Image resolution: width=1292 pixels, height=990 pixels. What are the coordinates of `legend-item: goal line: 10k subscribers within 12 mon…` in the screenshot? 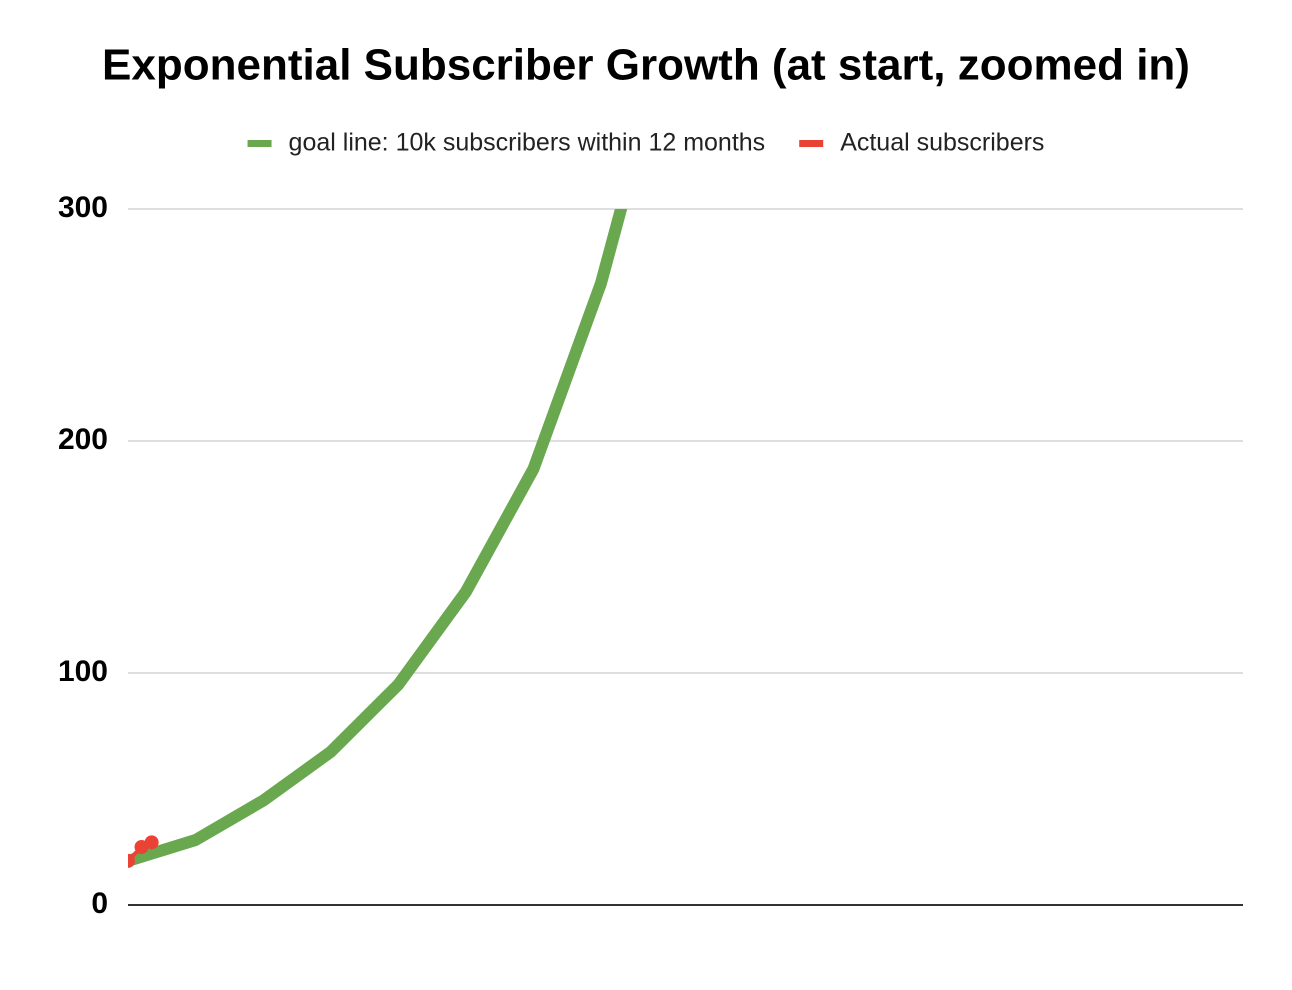 It's located at (506, 143).